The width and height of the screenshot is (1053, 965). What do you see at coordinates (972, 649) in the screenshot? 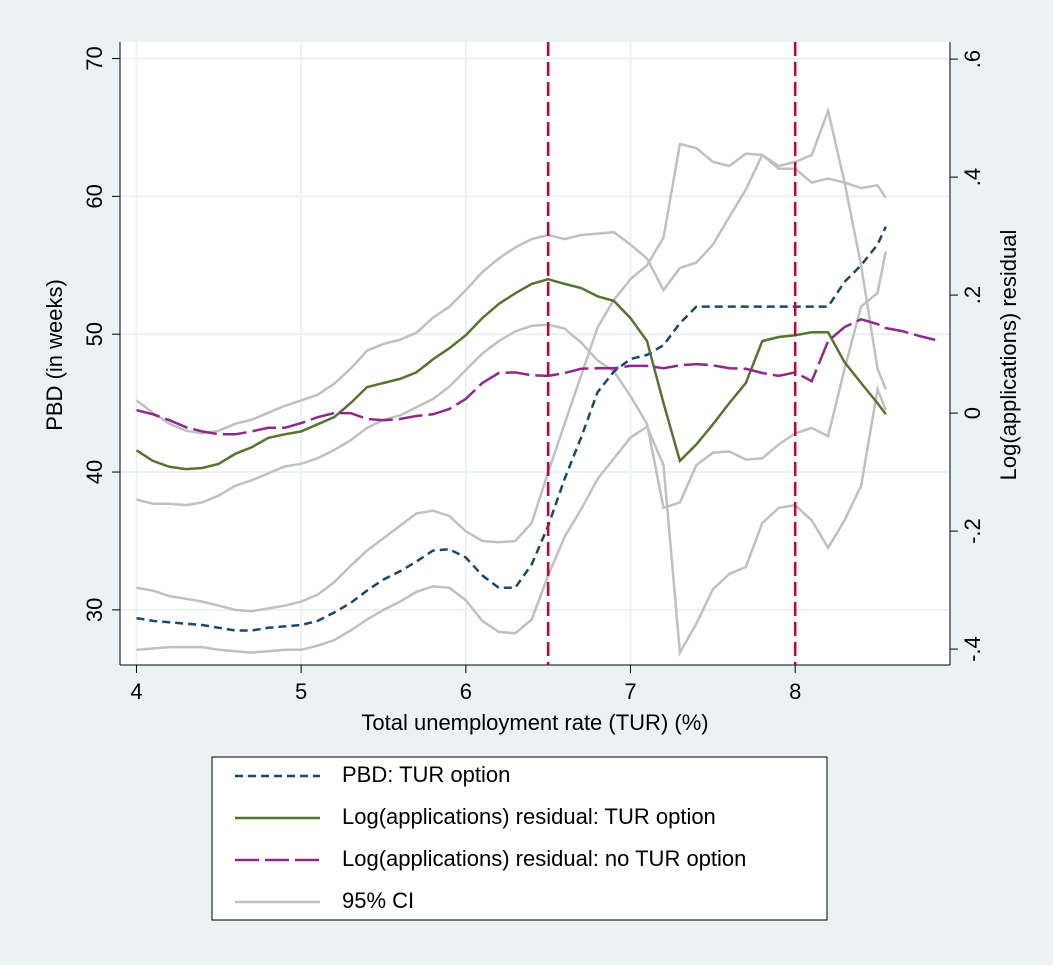
I see `y2-tick-label: -.4` at bounding box center [972, 649].